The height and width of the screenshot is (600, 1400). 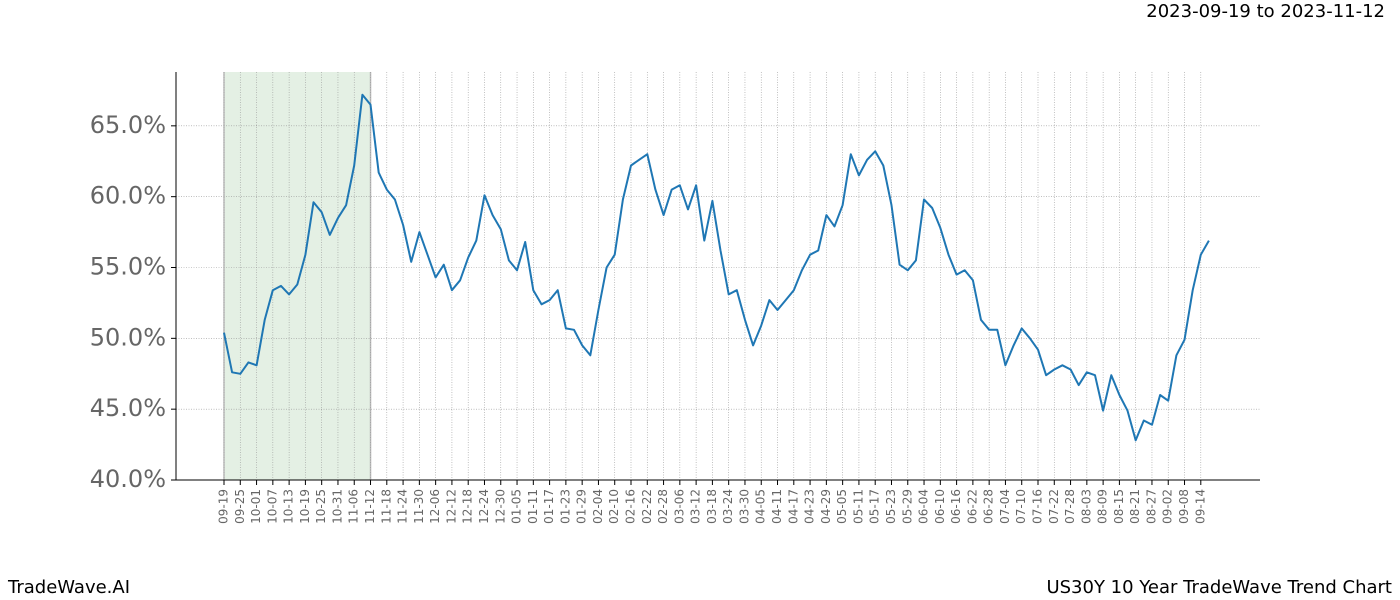 I want to click on x-tick-label: 09-02, so click(x=1168, y=506).